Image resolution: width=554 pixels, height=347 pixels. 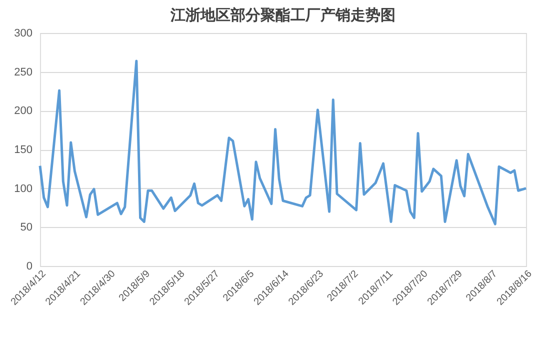 I want to click on y-tick-label: 250, so click(x=23, y=72).